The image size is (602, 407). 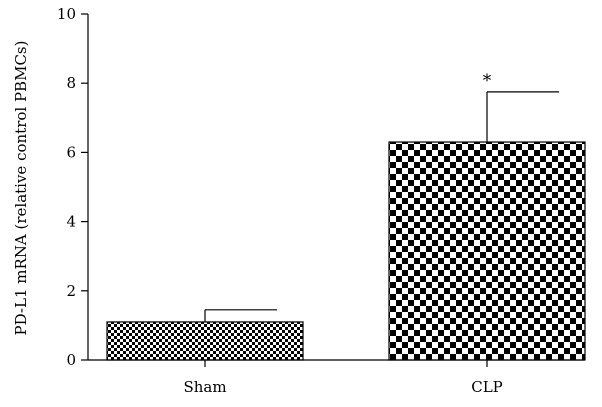 What do you see at coordinates (336, 377) in the screenshot?
I see `x-axis: Sham CLP` at bounding box center [336, 377].